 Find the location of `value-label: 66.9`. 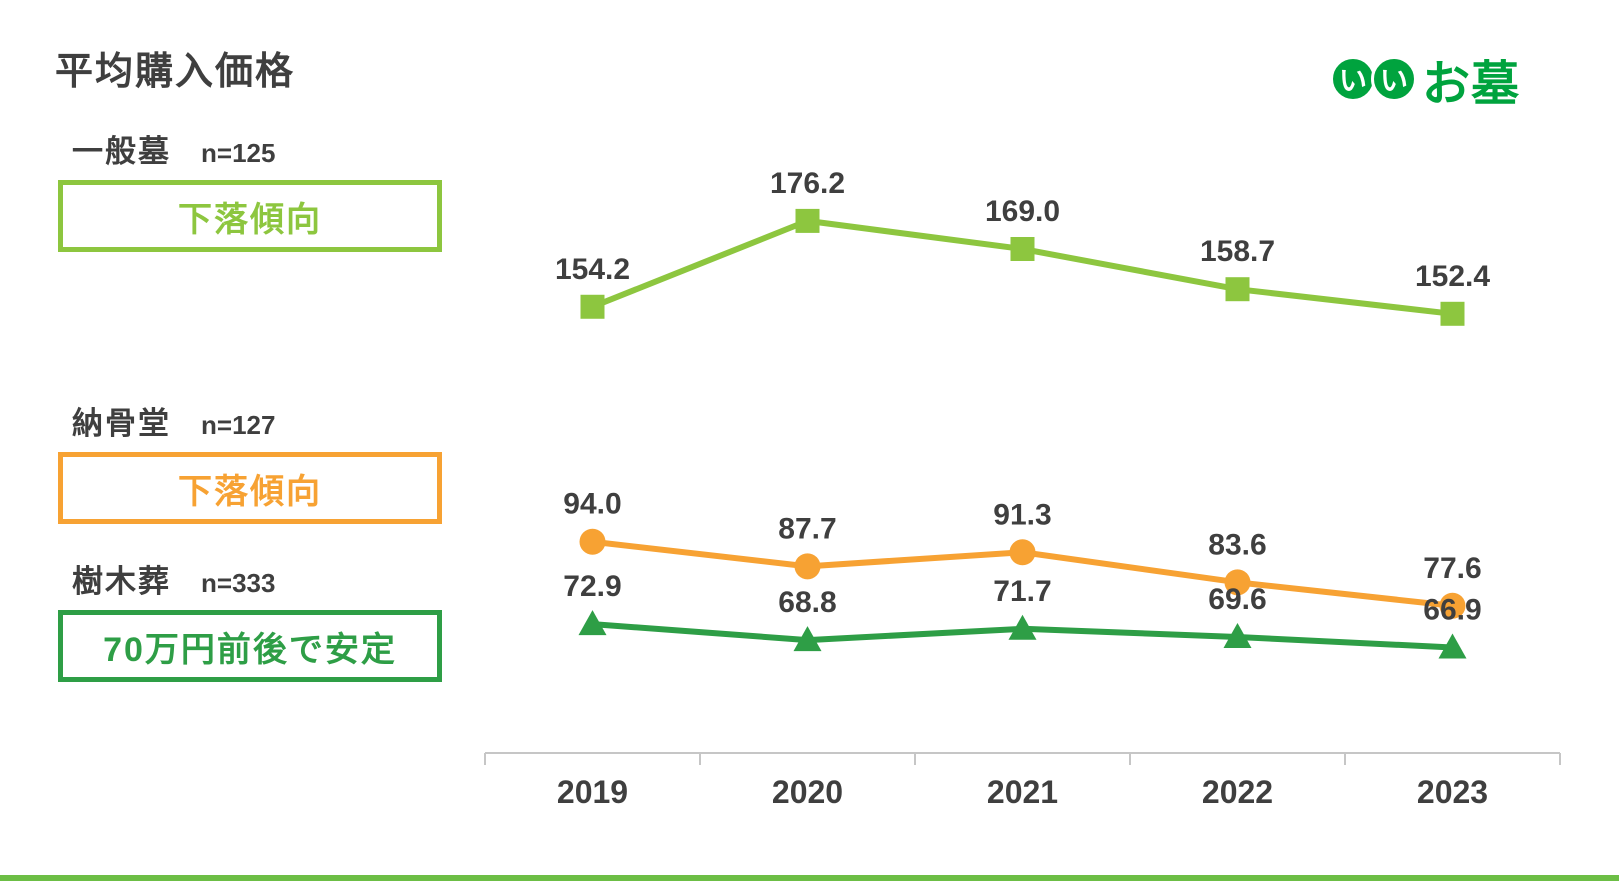

value-label: 66.9 is located at coordinates (1452, 610).